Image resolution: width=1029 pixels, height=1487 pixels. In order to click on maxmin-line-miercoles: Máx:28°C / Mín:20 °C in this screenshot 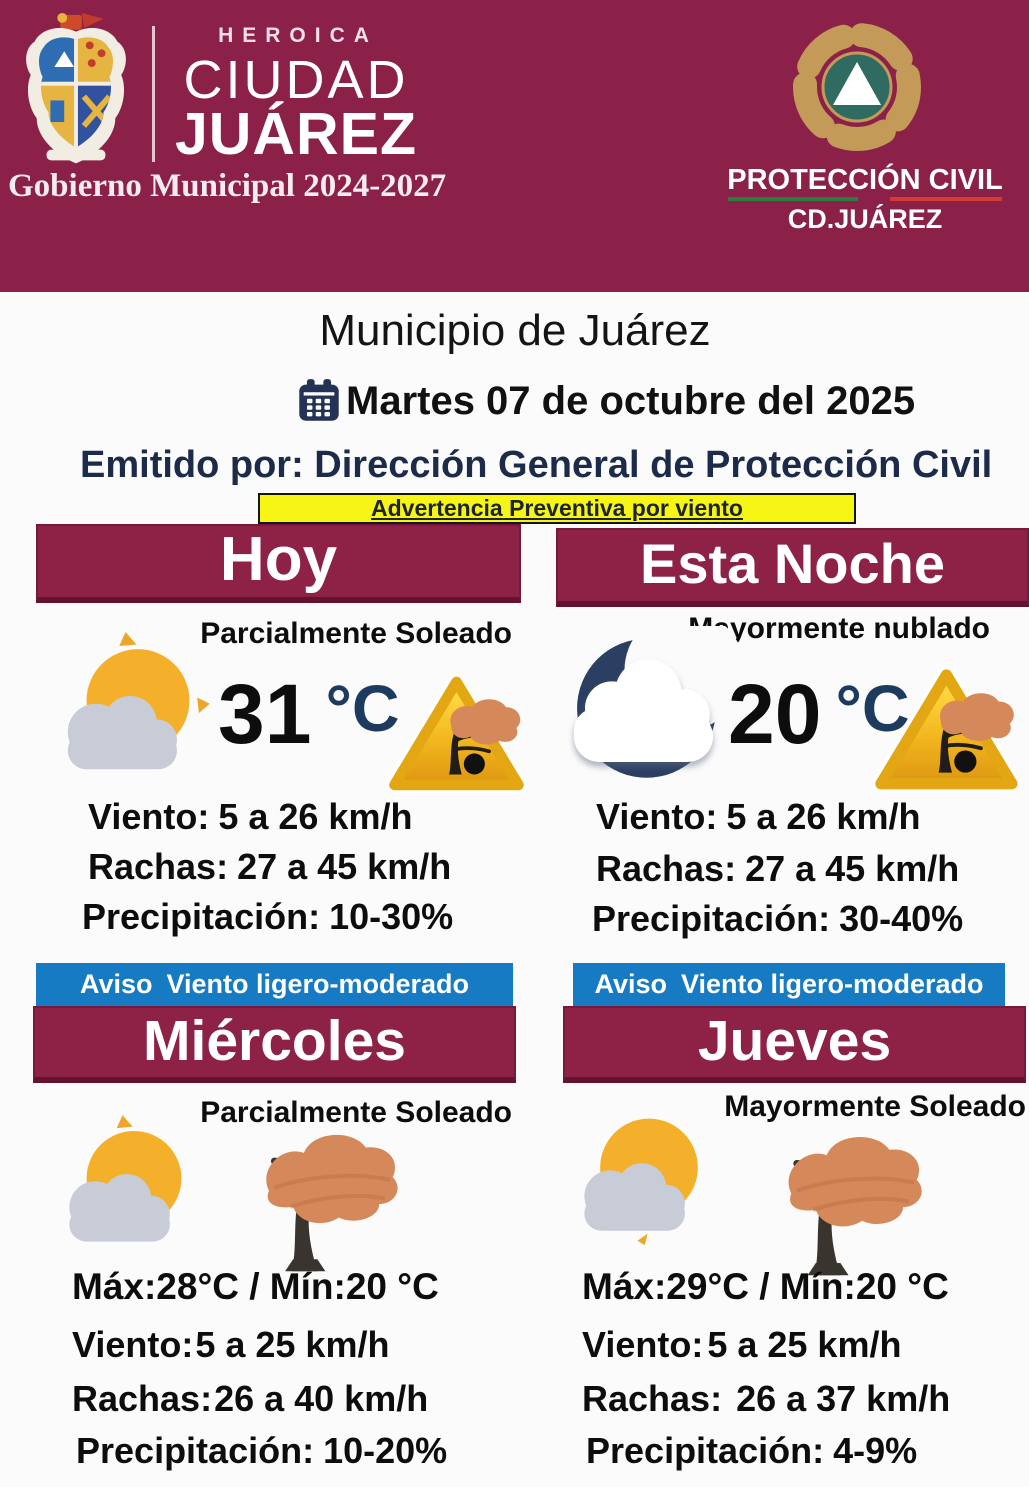, I will do `click(255, 1287)`.